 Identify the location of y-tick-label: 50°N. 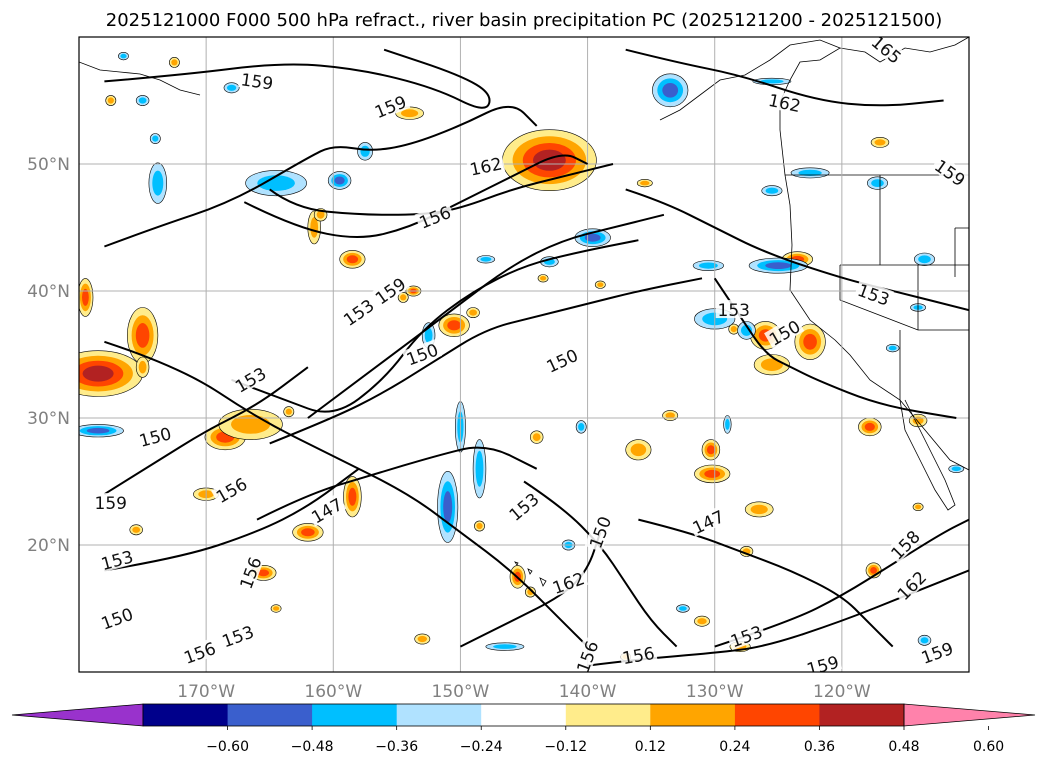
(48, 165).